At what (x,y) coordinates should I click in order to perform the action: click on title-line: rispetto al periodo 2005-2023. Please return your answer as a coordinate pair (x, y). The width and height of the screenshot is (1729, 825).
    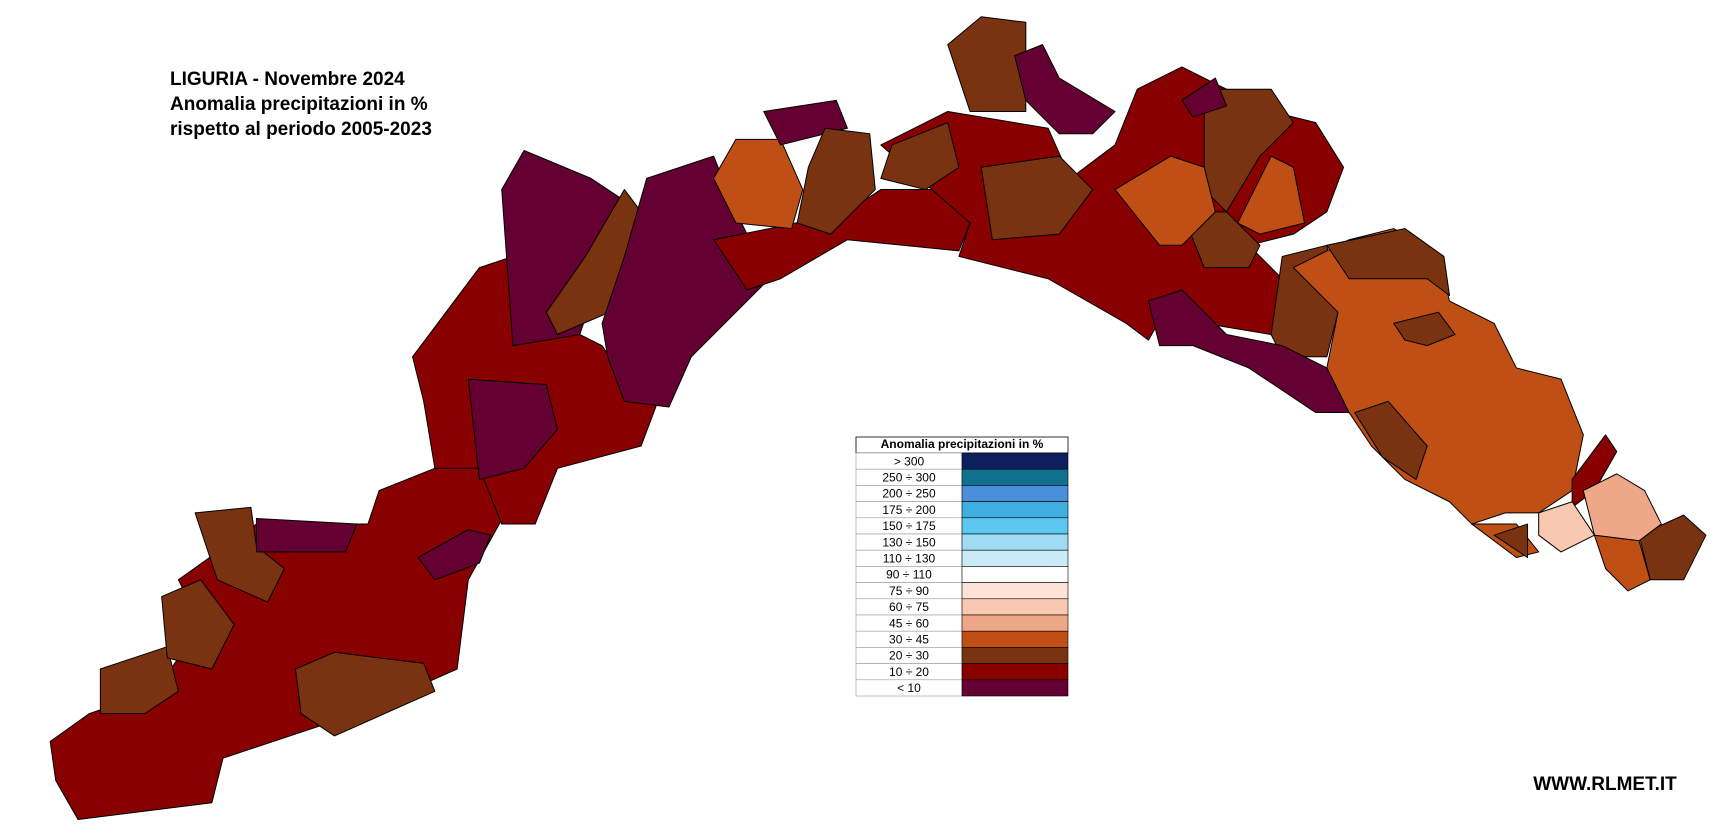
    Looking at the image, I should click on (301, 129).